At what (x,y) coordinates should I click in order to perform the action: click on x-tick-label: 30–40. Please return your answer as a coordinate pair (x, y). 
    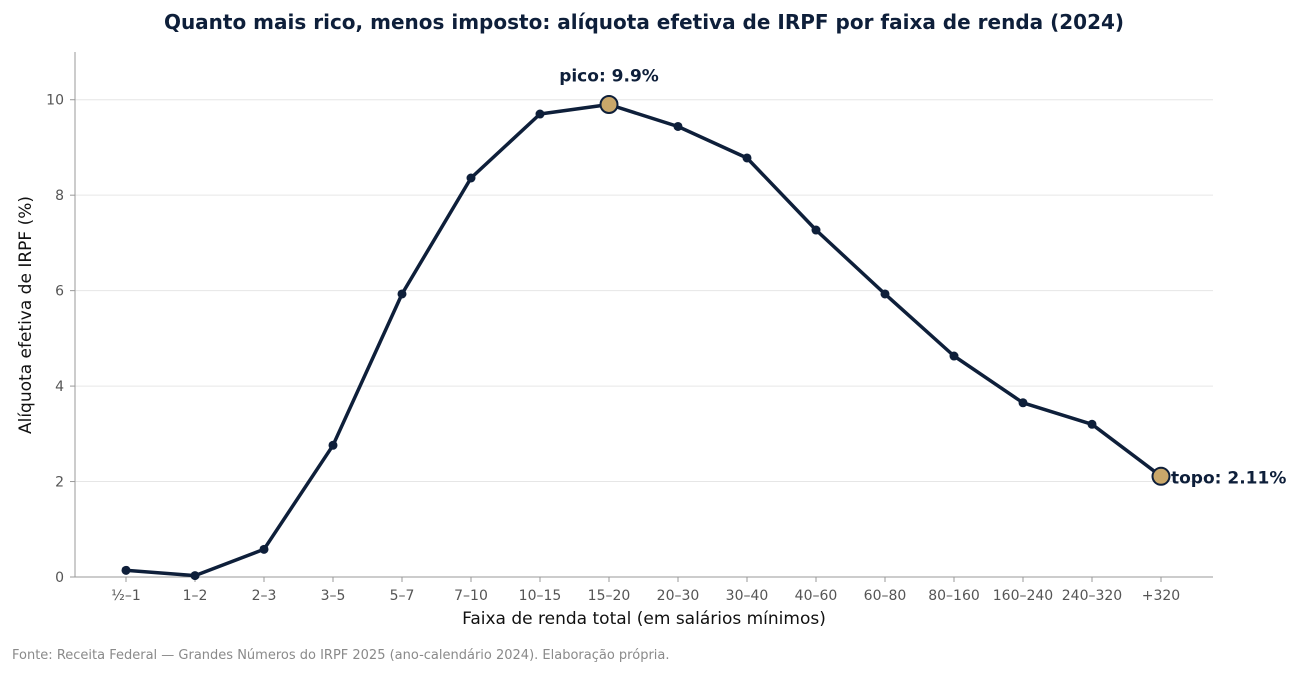
    Looking at the image, I should click on (747, 596).